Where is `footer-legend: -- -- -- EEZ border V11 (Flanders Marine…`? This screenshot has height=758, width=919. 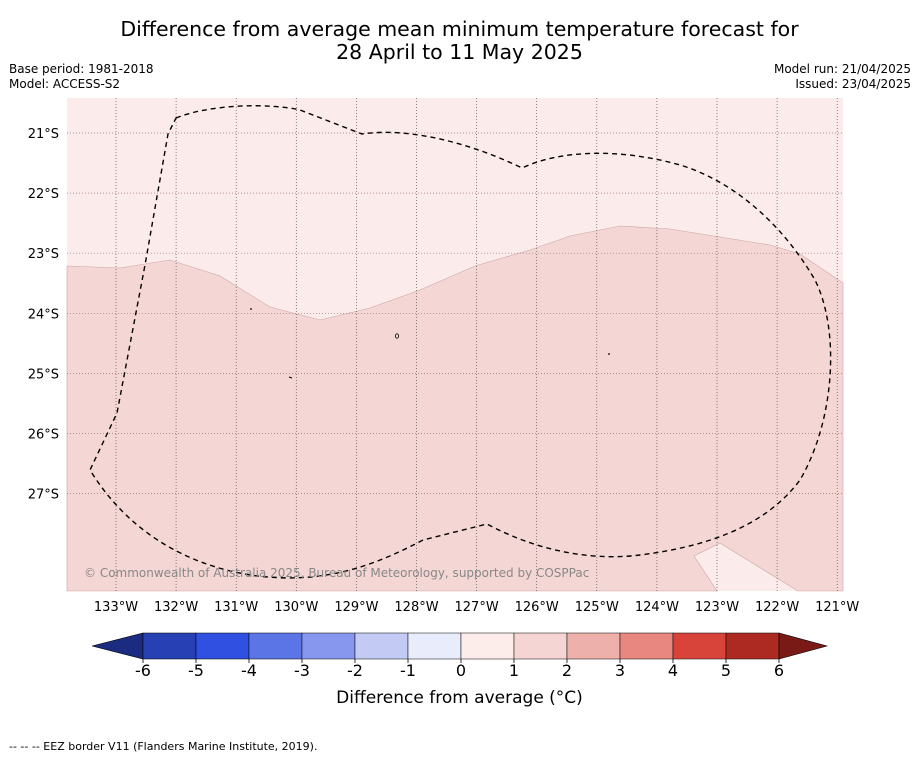 footer-legend: -- -- -- EEZ border V11 (Flanders Marine… is located at coordinates (163, 746).